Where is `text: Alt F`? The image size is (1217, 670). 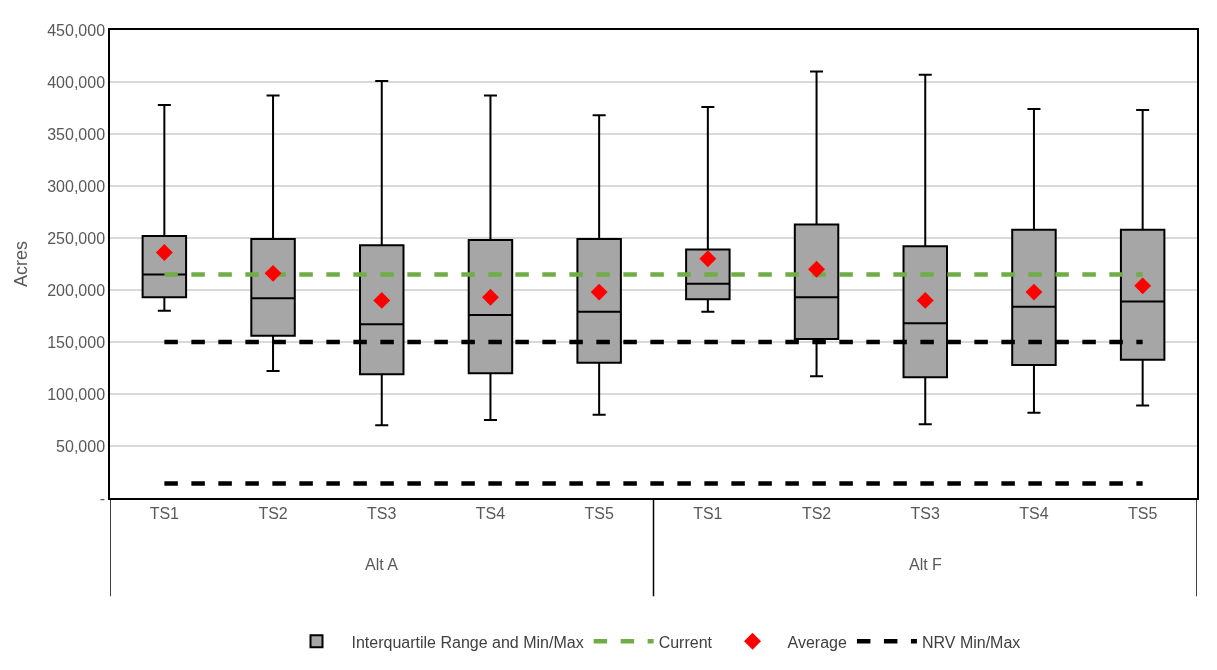 text: Alt F is located at coordinates (926, 564).